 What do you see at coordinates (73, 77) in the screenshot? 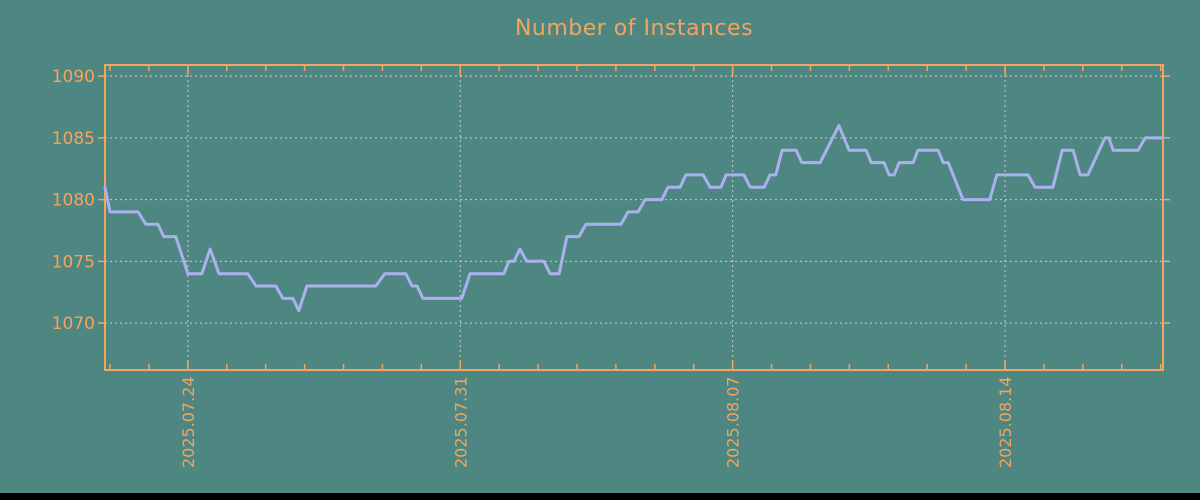
I see `y-tick-label: 1090` at bounding box center [73, 77].